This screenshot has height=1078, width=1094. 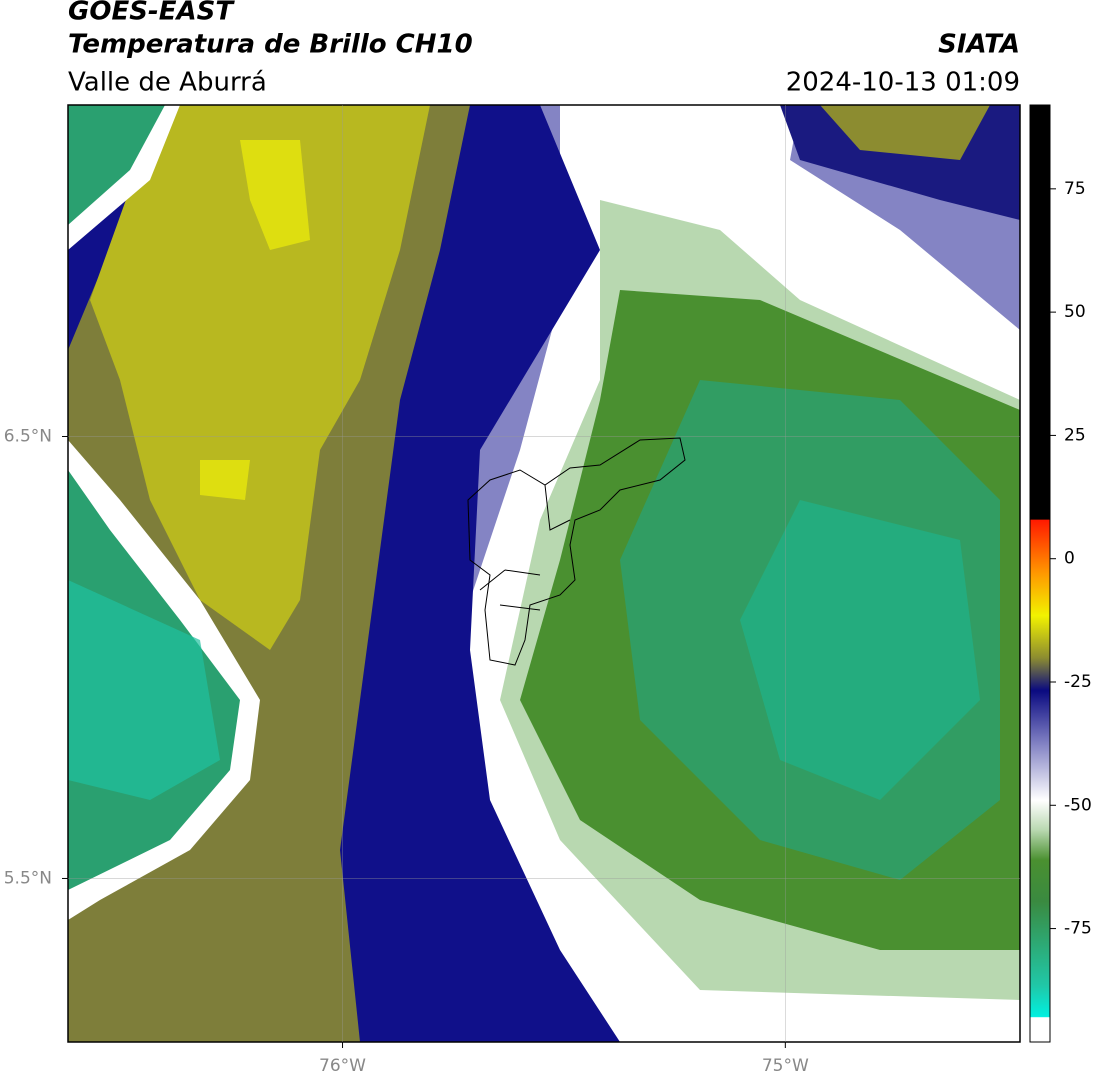 I want to click on colorbar-tick-label: 75, so click(x=1075, y=189).